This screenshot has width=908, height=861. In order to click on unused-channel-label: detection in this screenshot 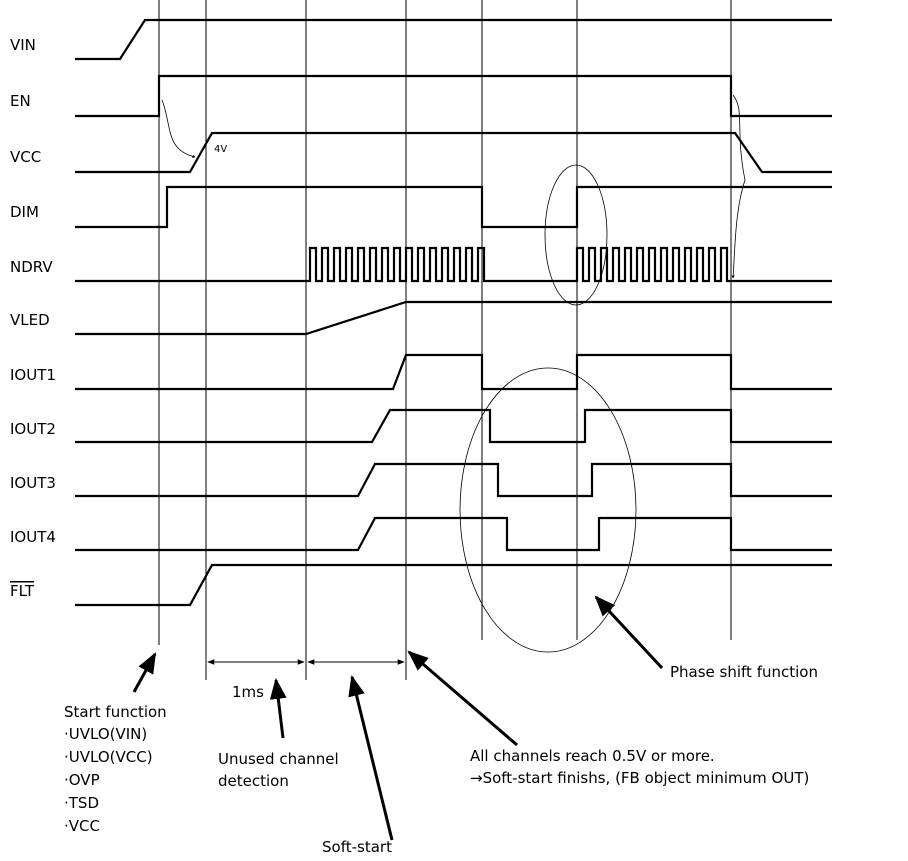, I will do `click(253, 781)`.